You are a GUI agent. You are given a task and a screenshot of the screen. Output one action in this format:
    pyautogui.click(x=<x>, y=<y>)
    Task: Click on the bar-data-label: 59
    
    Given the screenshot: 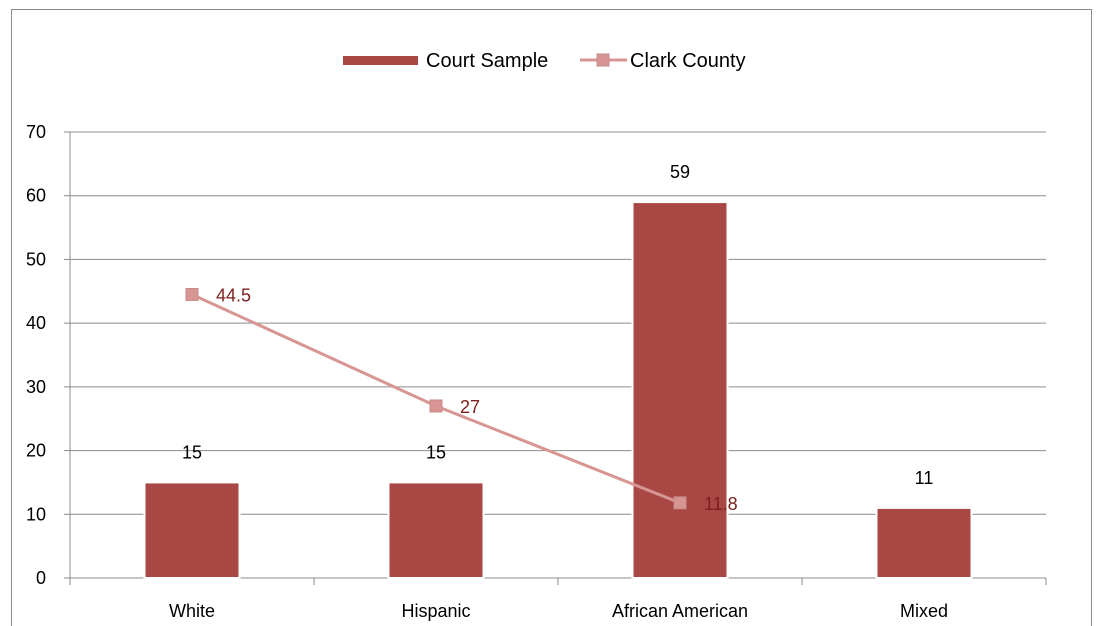 What is the action you would take?
    pyautogui.click(x=680, y=172)
    